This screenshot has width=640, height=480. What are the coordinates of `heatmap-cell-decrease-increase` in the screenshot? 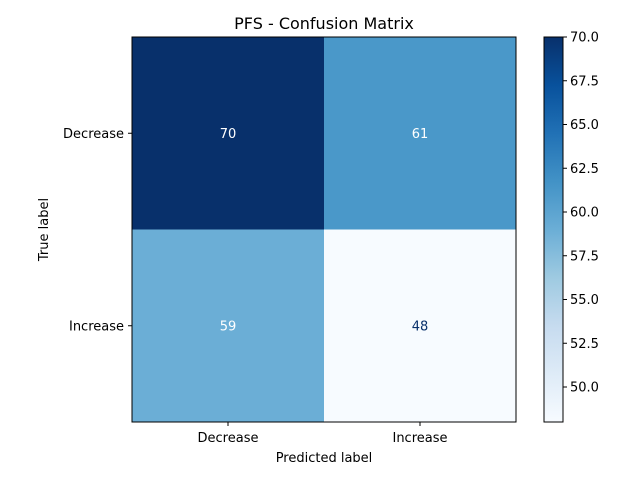 It's located at (420, 133).